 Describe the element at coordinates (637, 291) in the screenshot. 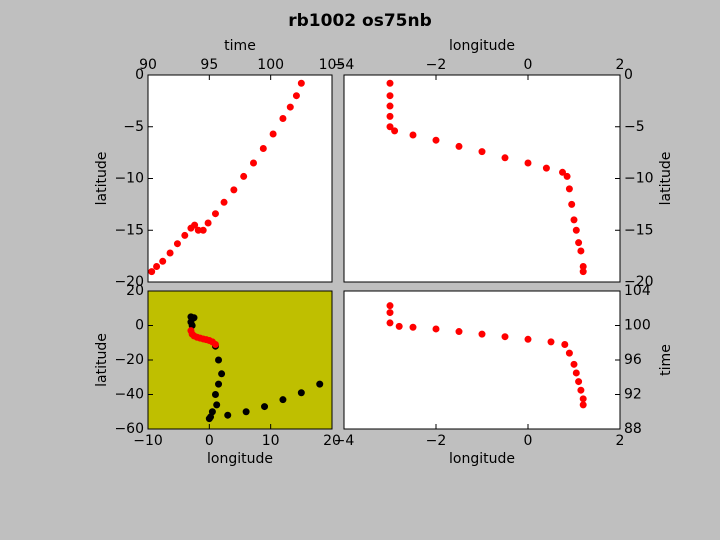

I see `y-tick-label: 104` at that location.